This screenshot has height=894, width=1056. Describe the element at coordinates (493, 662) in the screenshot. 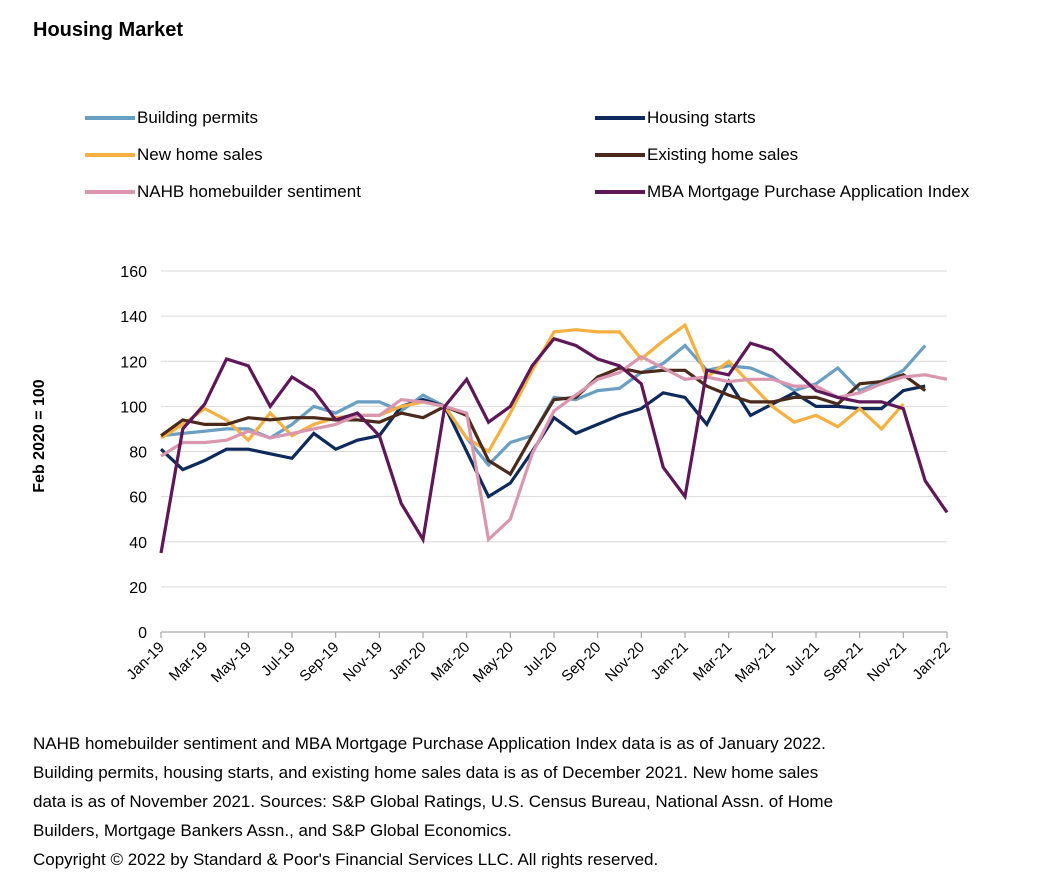

I see `x-tick-label: May-20` at that location.